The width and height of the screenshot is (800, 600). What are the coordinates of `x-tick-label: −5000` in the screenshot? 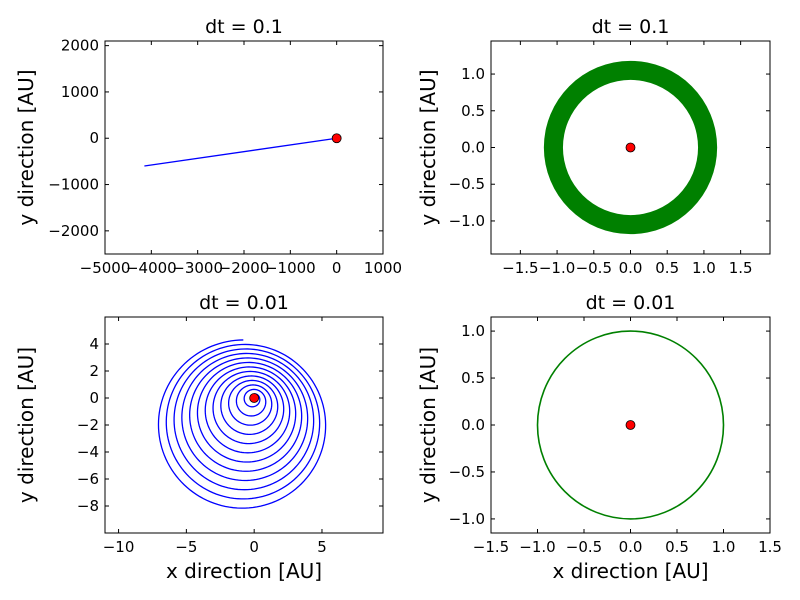 It's located at (105, 268).